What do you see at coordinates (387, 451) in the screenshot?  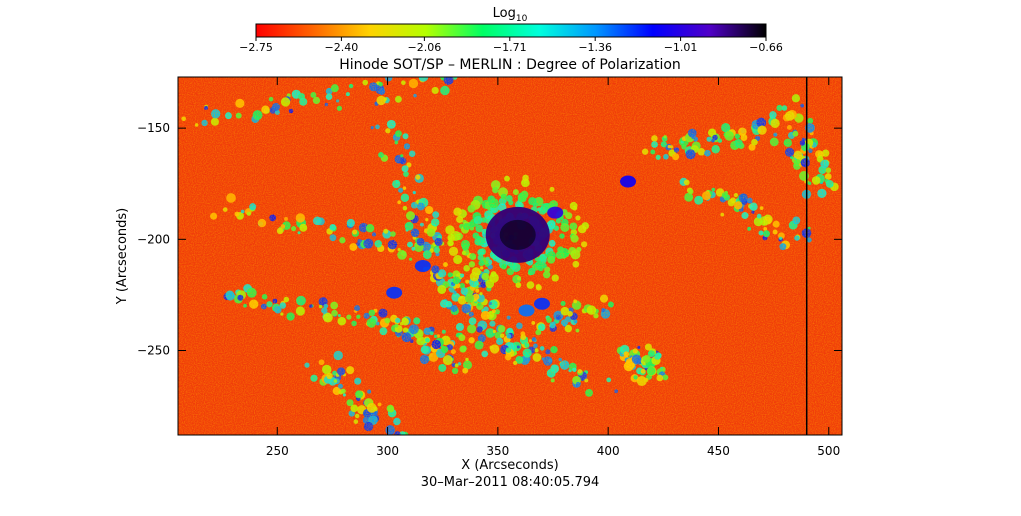 I see `x-tick-label: 300` at bounding box center [387, 451].